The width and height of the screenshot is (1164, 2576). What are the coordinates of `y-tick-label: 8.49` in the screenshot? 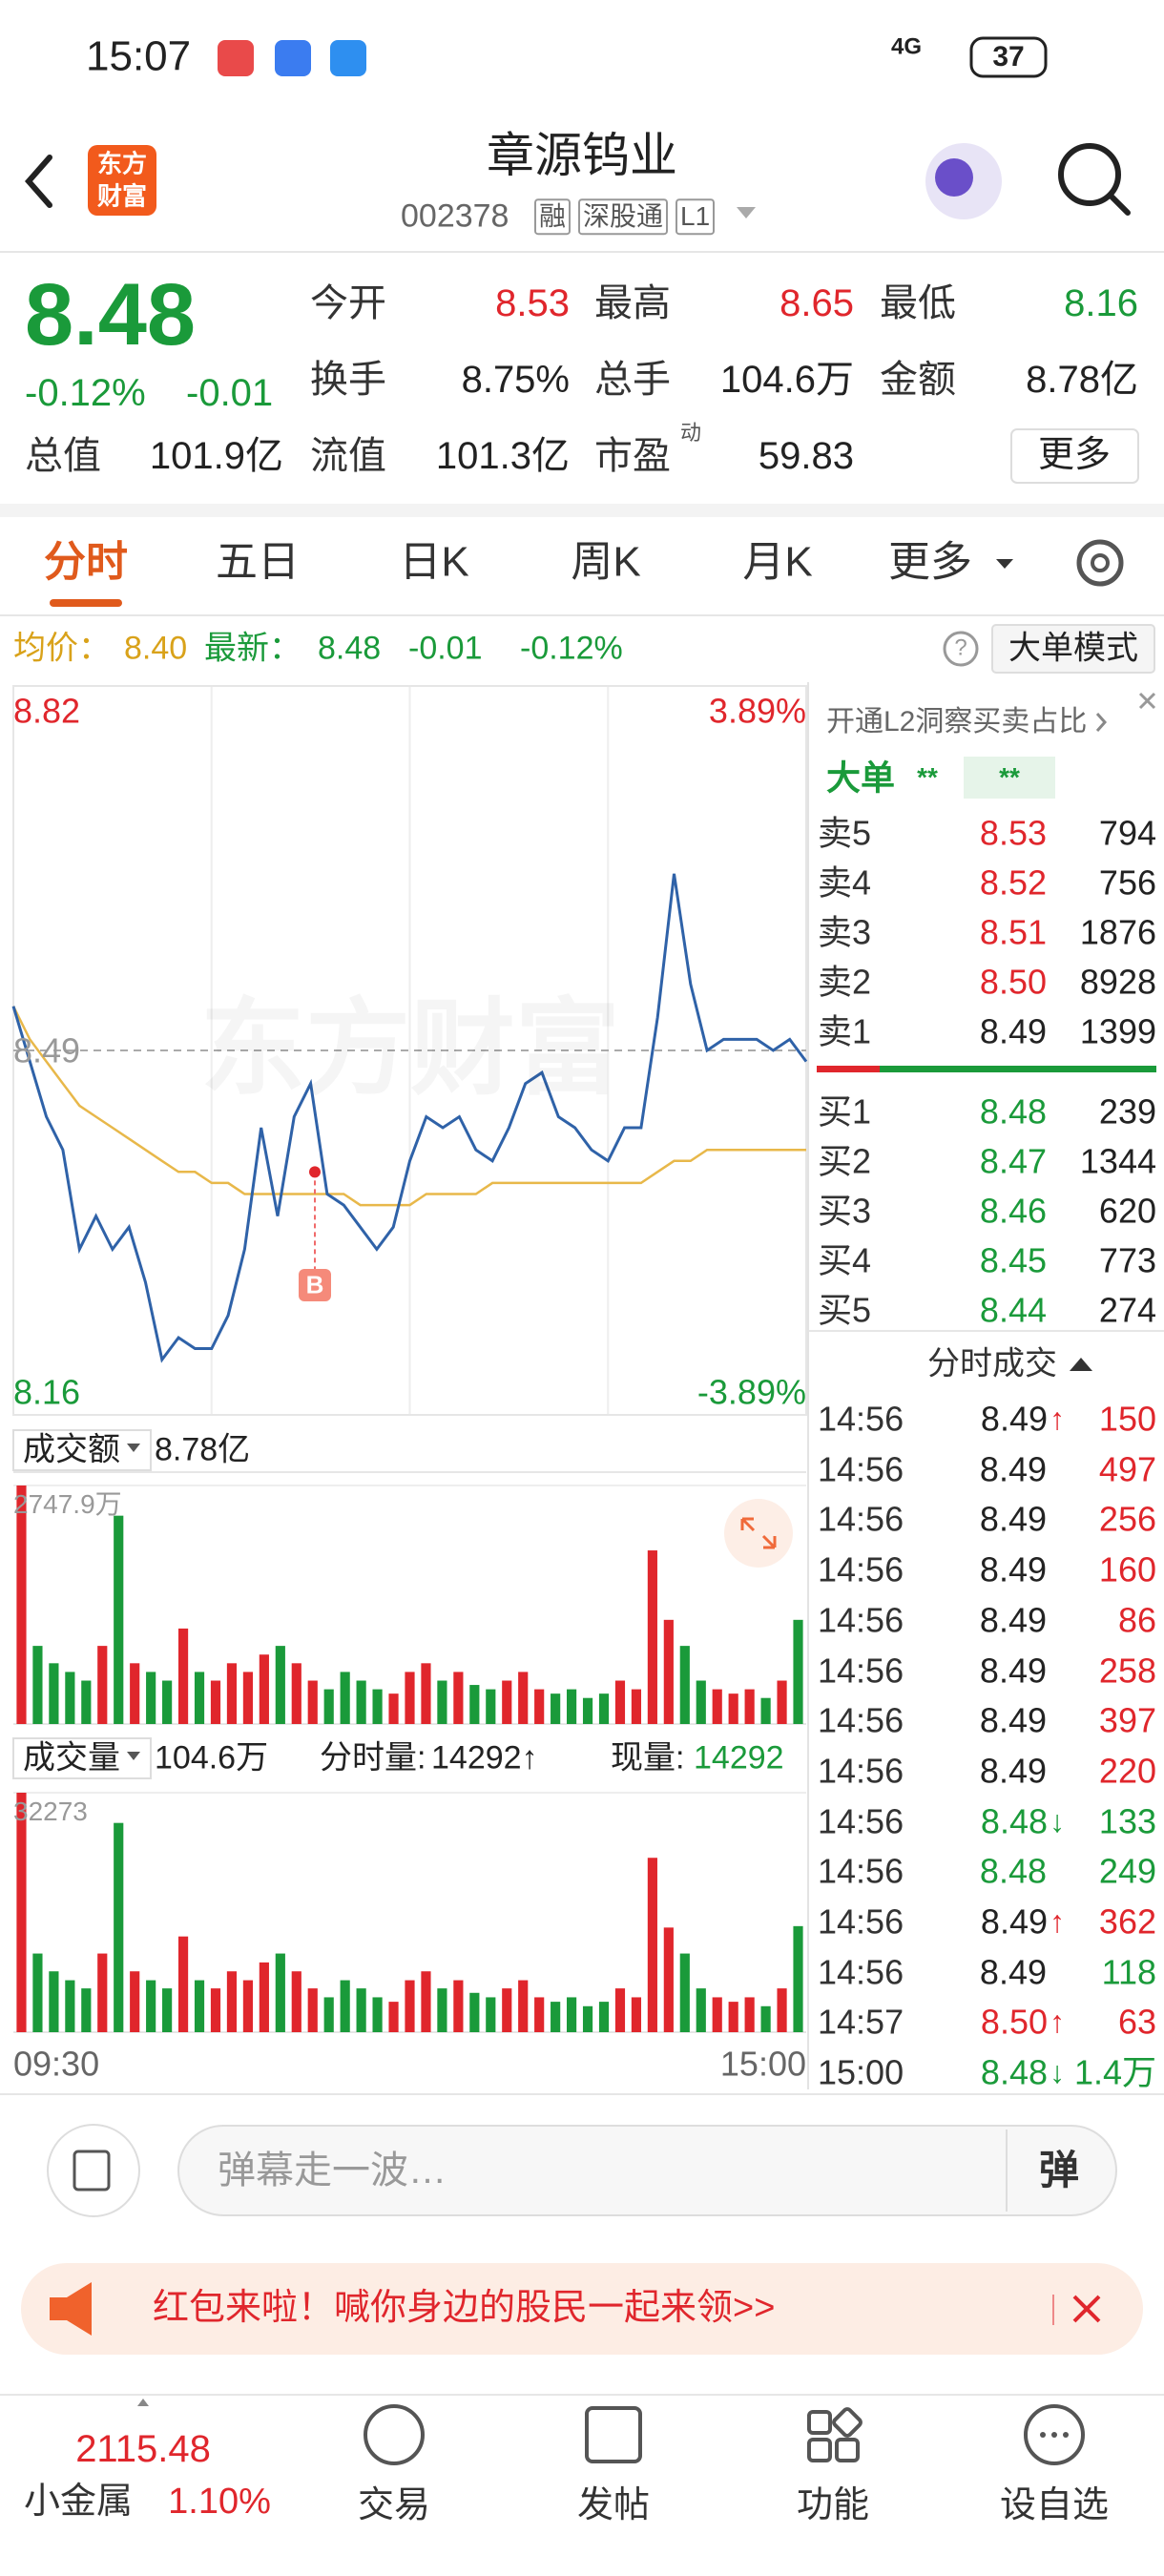 It's located at (47, 1050).